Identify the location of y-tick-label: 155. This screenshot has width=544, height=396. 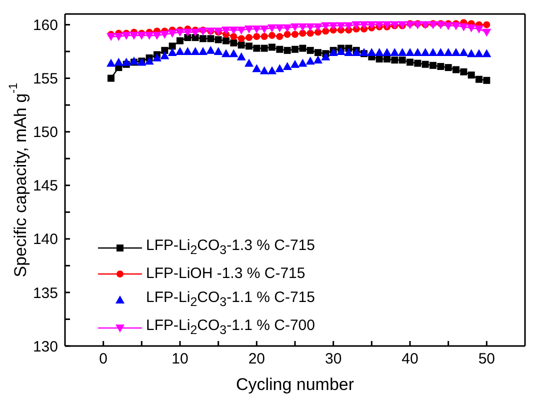
(45, 79).